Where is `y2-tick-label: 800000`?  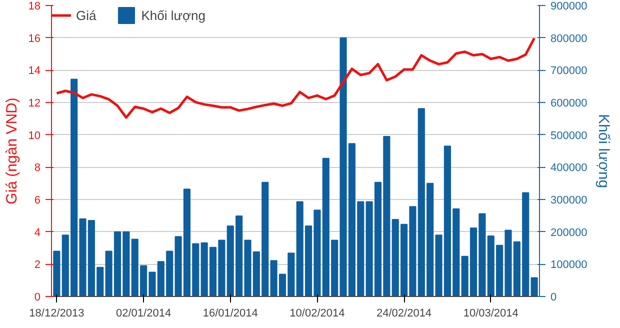 y2-tick-label: 800000 is located at coordinates (569, 38).